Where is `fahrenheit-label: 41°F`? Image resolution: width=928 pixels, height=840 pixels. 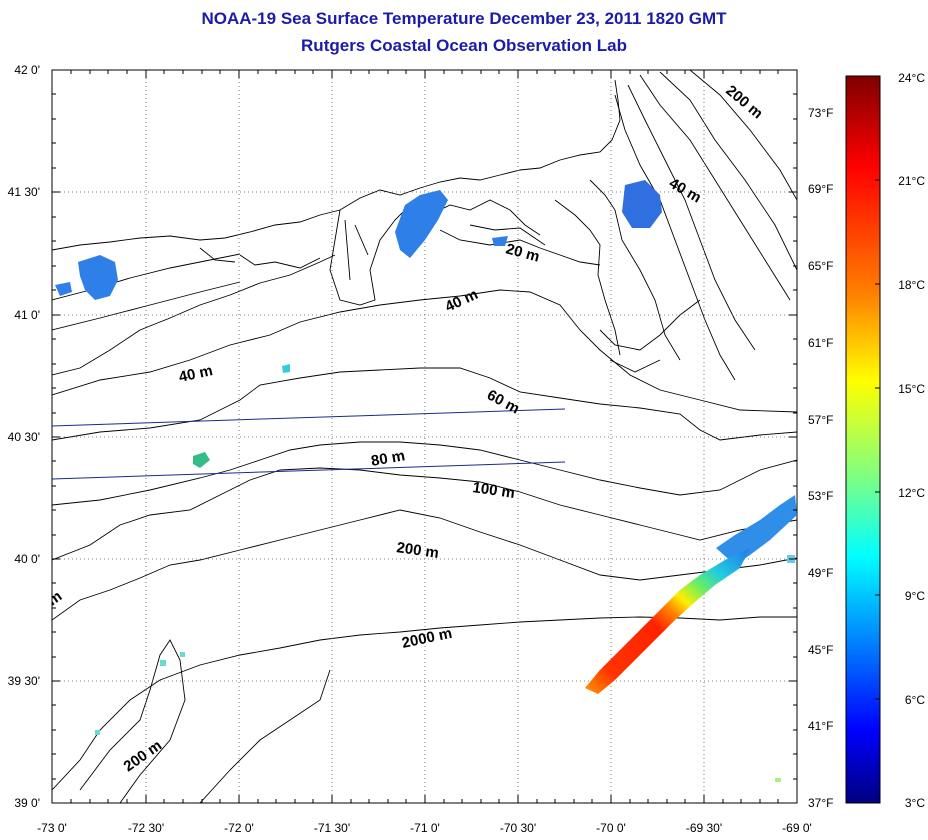
fahrenheit-label: 41°F is located at coordinates (820, 726).